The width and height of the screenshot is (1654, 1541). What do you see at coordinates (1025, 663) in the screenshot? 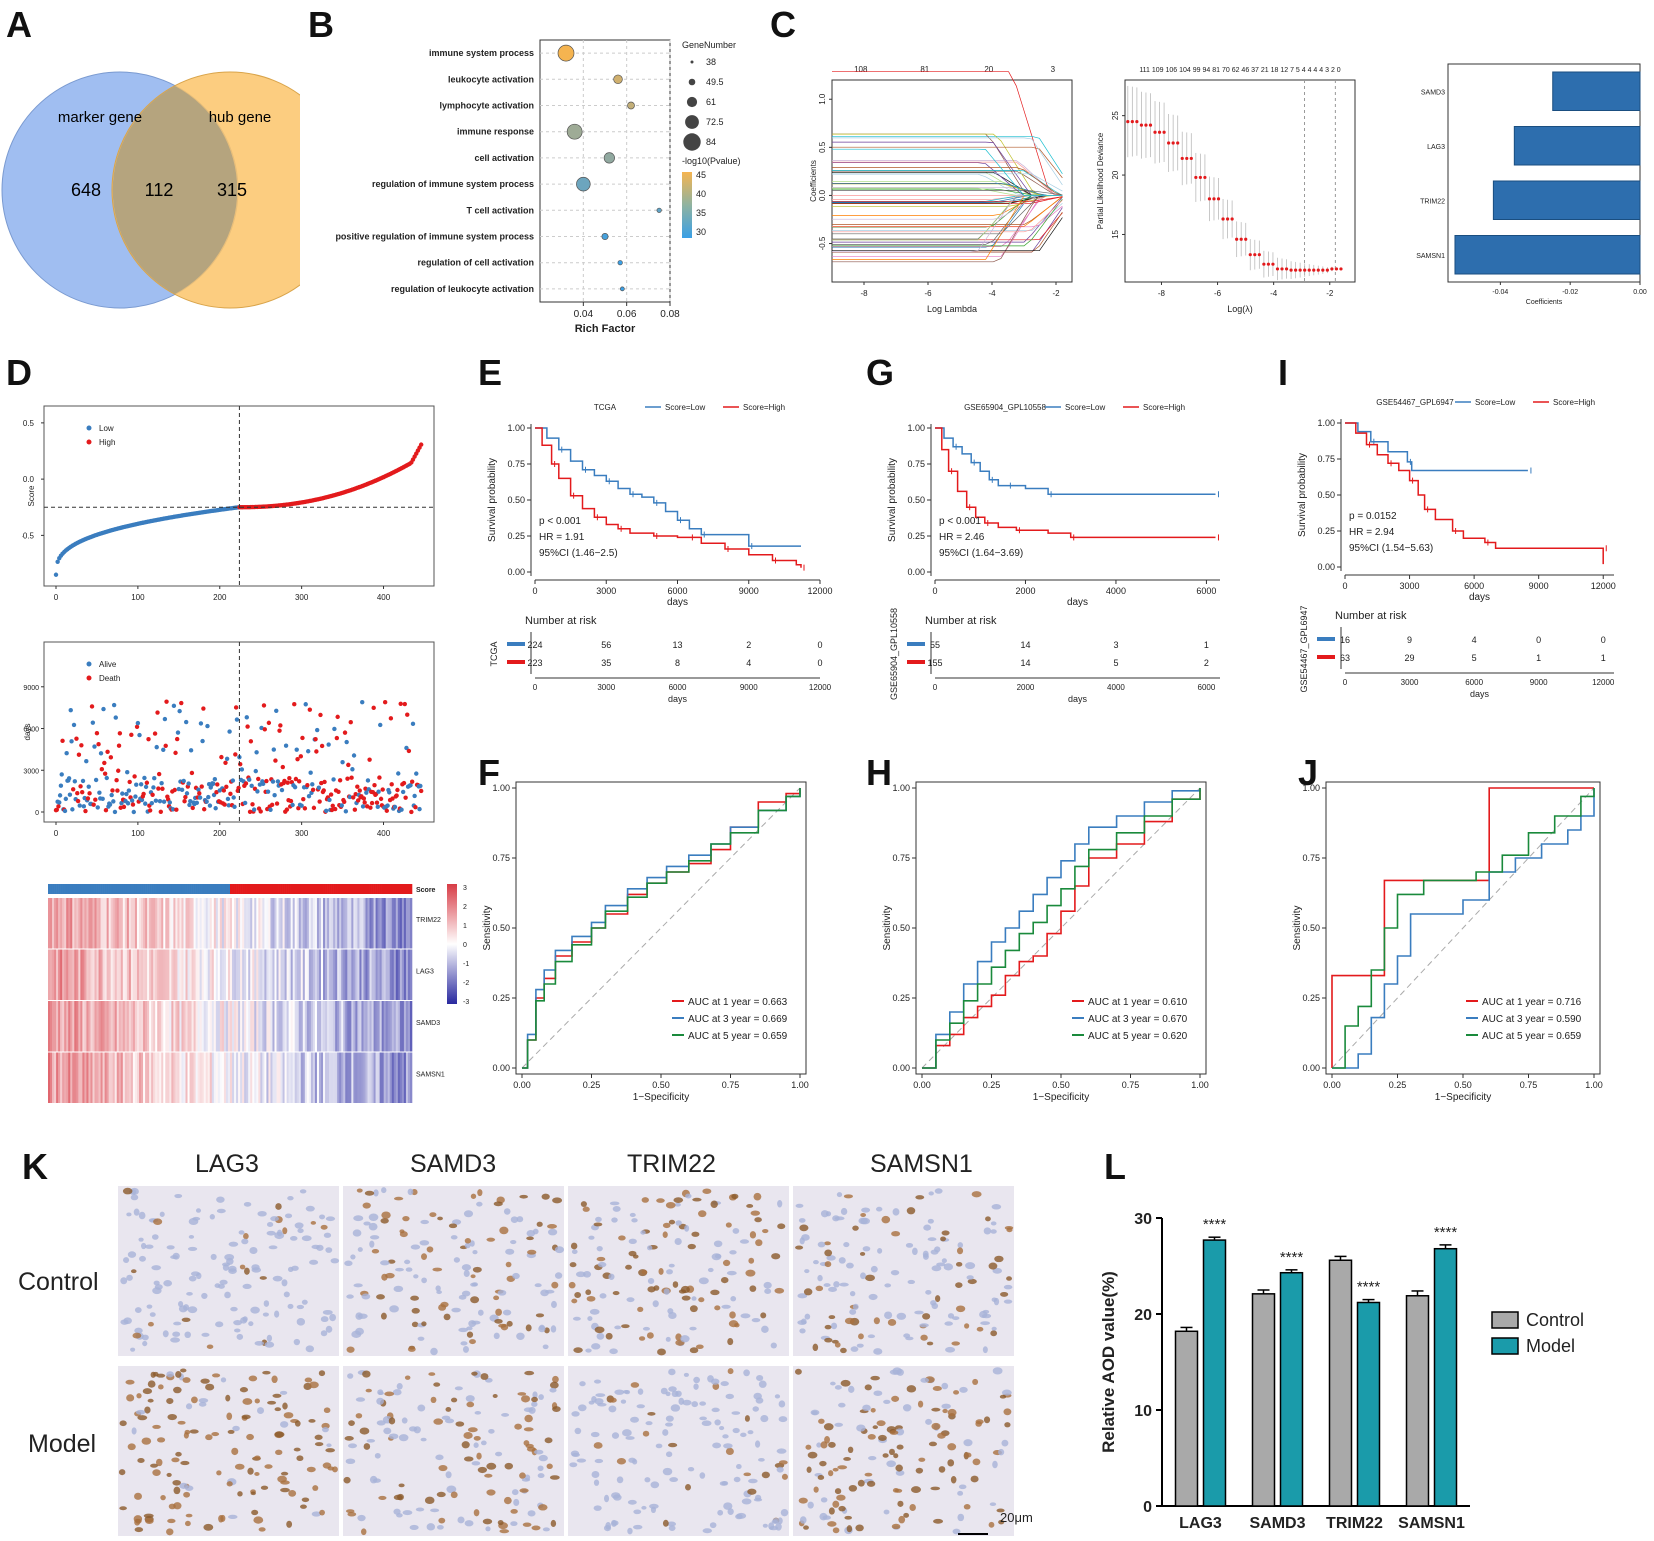
I see `risk-high-count: 14` at bounding box center [1025, 663].